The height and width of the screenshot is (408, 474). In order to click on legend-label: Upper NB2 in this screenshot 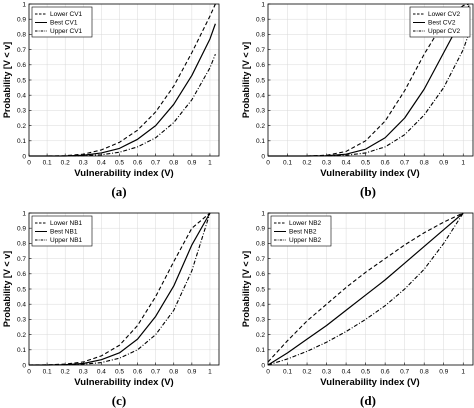, I will do `click(305, 240)`.